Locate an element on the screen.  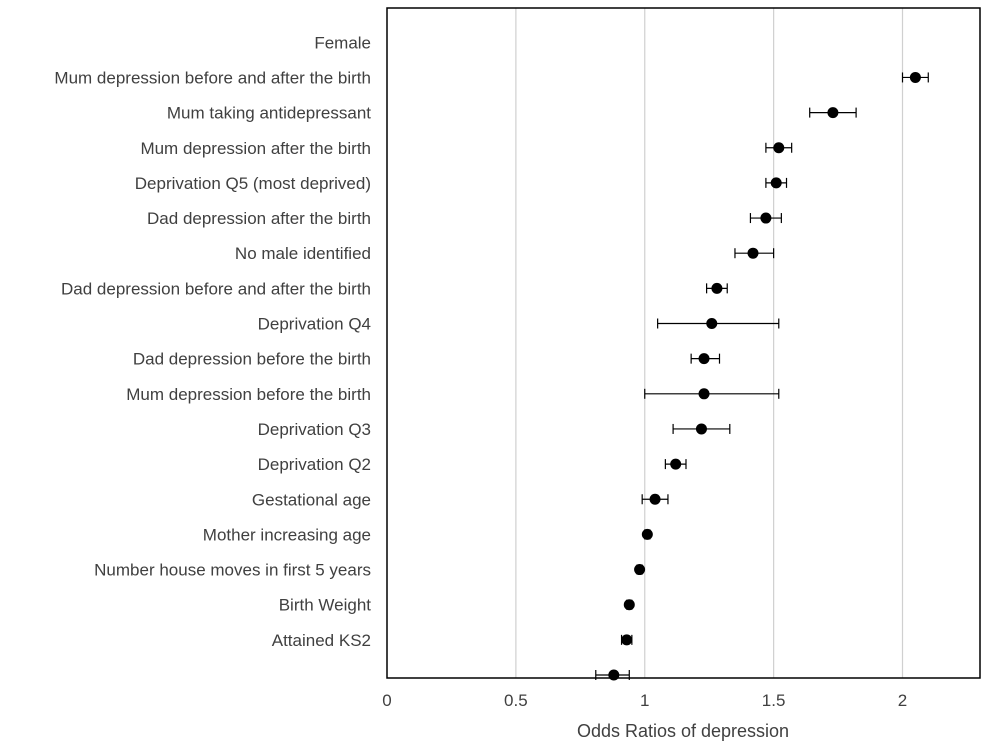
category-label: Mum depression after the birth is located at coordinates (255, 148).